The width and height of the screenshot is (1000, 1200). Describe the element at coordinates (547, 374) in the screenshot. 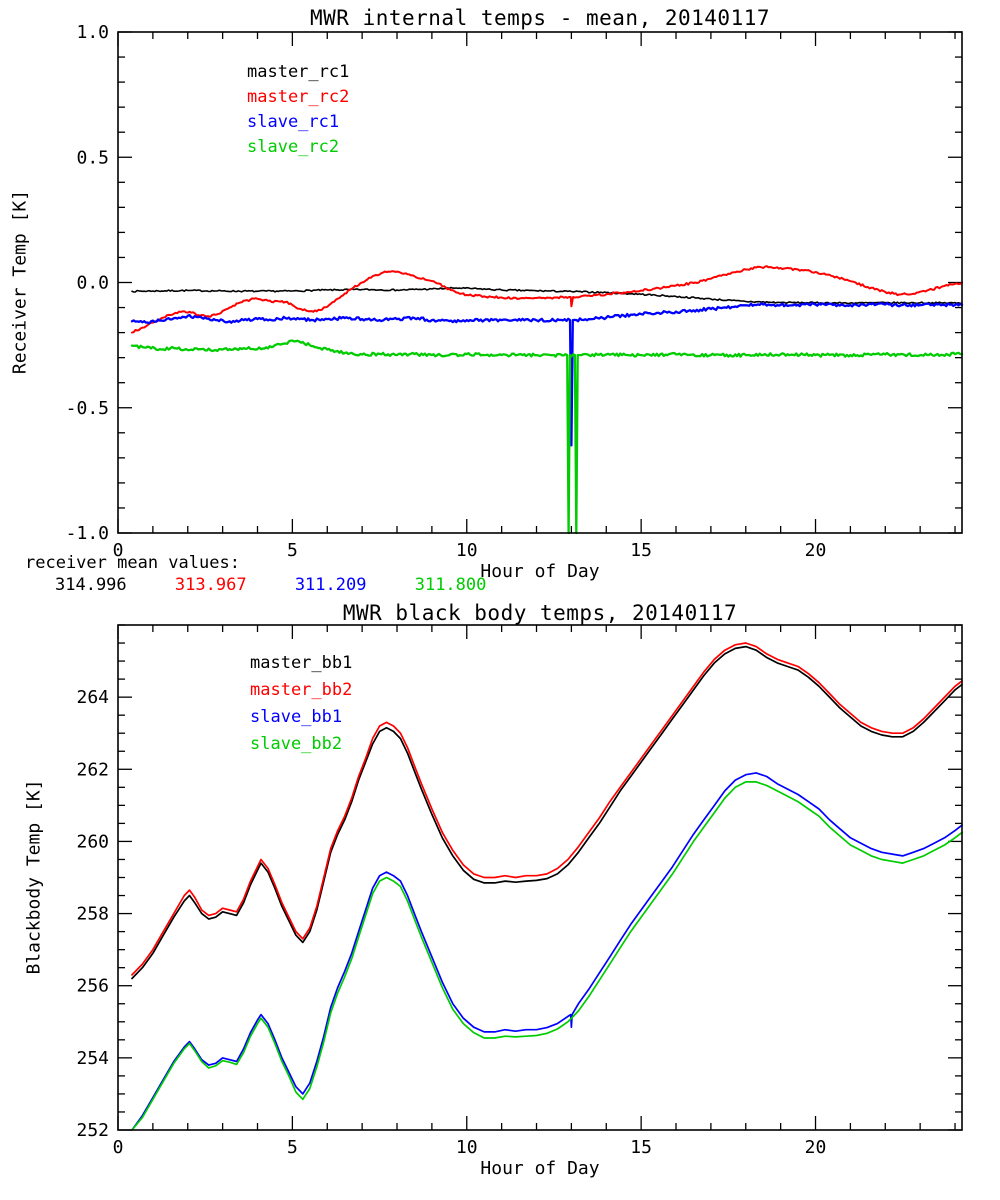

I see `series-slave_rc1` at that location.